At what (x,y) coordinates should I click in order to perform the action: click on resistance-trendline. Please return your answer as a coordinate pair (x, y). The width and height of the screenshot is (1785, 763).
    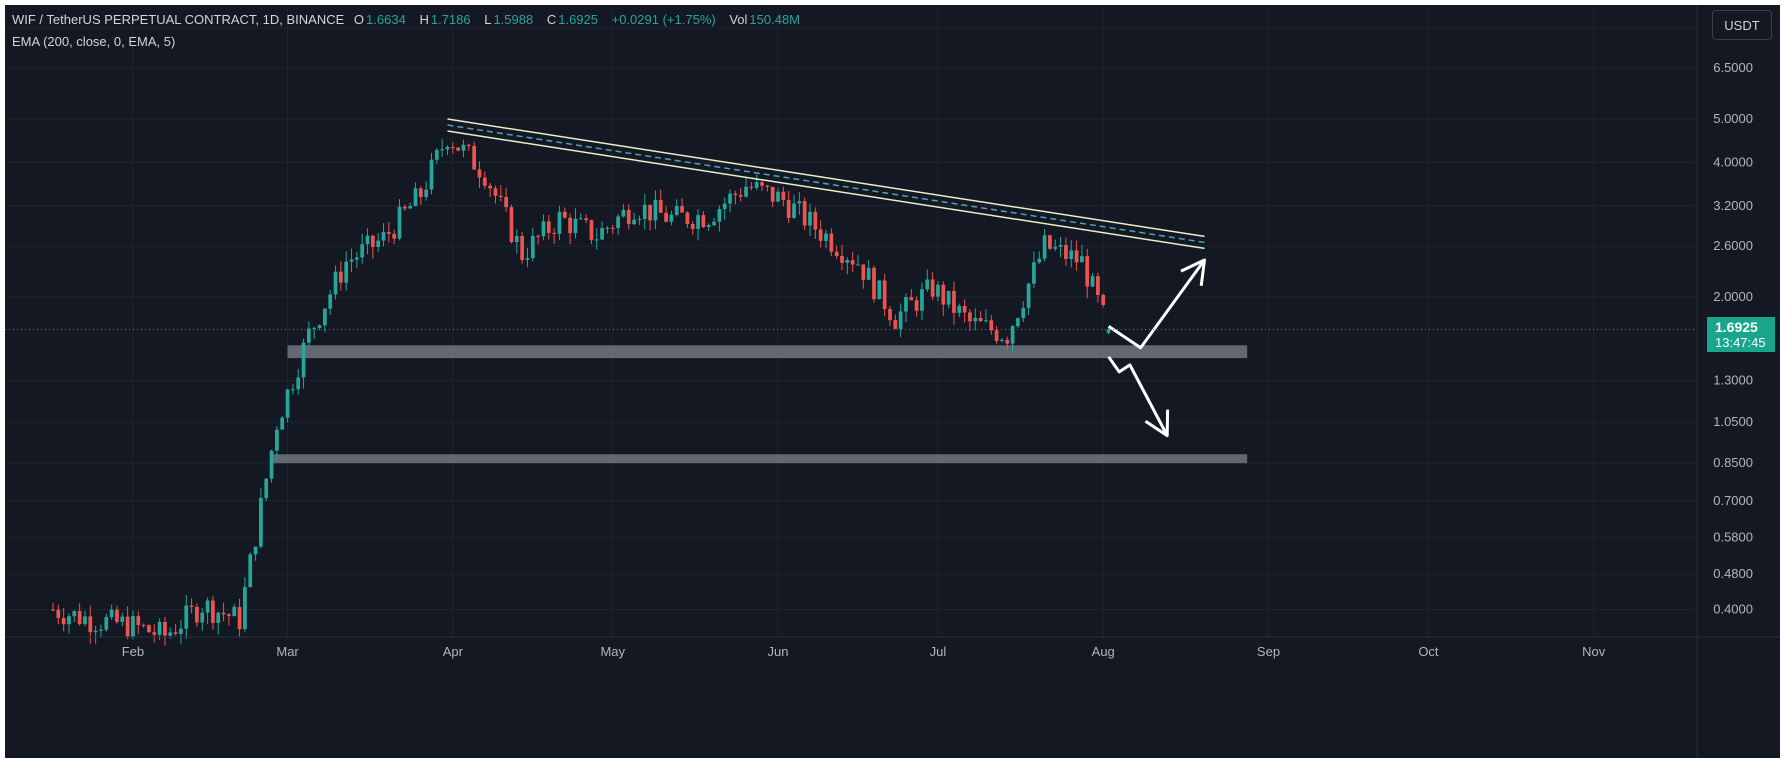
    Looking at the image, I should click on (826, 184).